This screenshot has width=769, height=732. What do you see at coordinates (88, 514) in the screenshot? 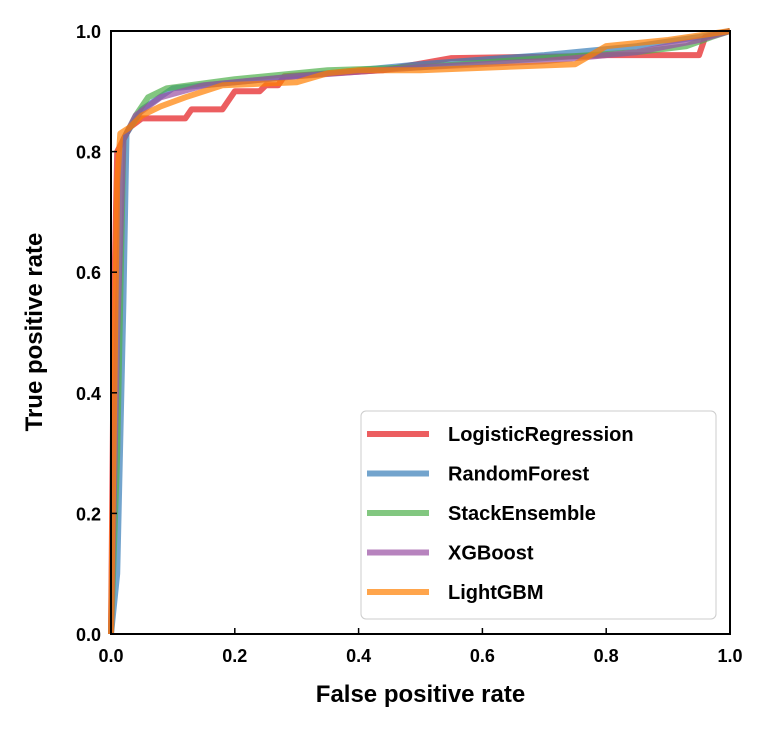
I see `y-tick-label-1: 0.2` at bounding box center [88, 514].